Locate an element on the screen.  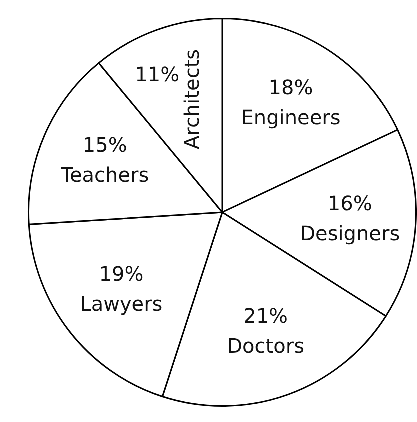
data-label: 15% is located at coordinates (105, 144).